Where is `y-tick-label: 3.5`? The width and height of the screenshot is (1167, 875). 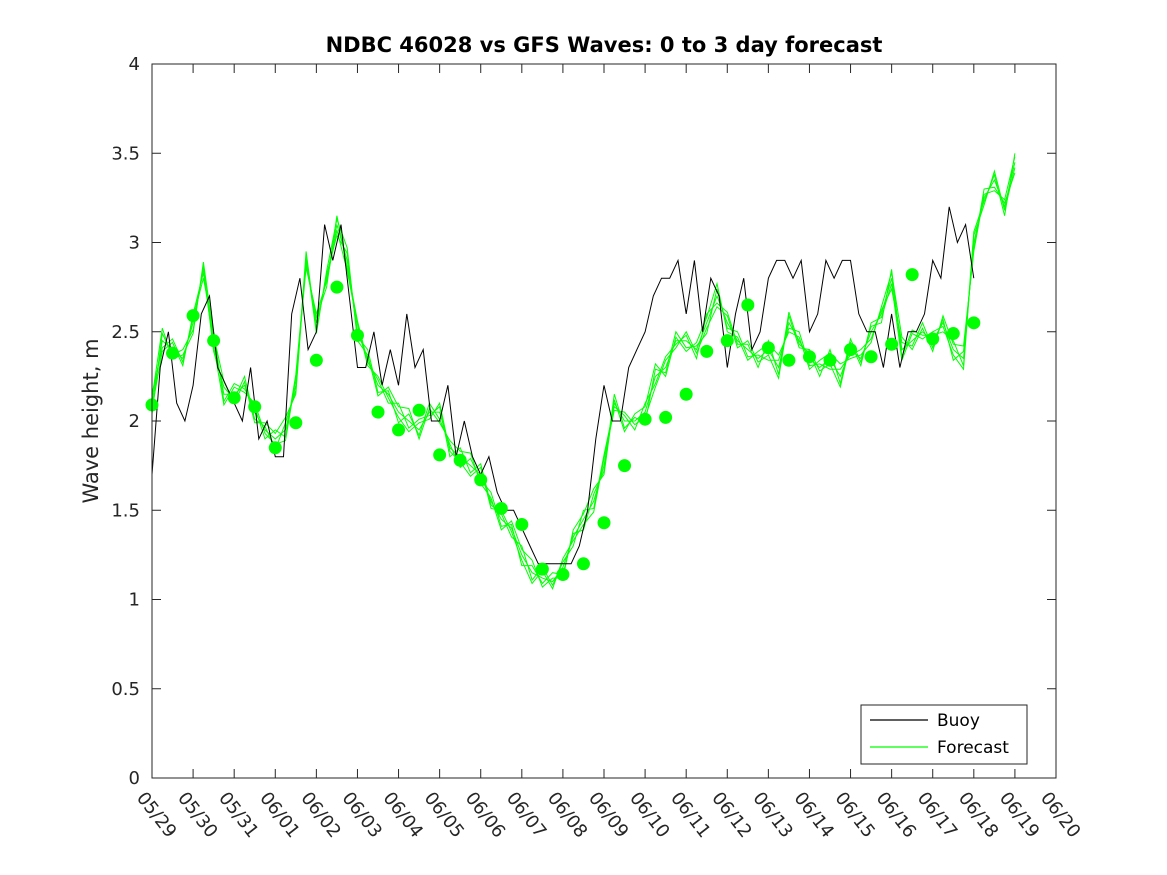
y-tick-label: 3.5 is located at coordinates (125, 153).